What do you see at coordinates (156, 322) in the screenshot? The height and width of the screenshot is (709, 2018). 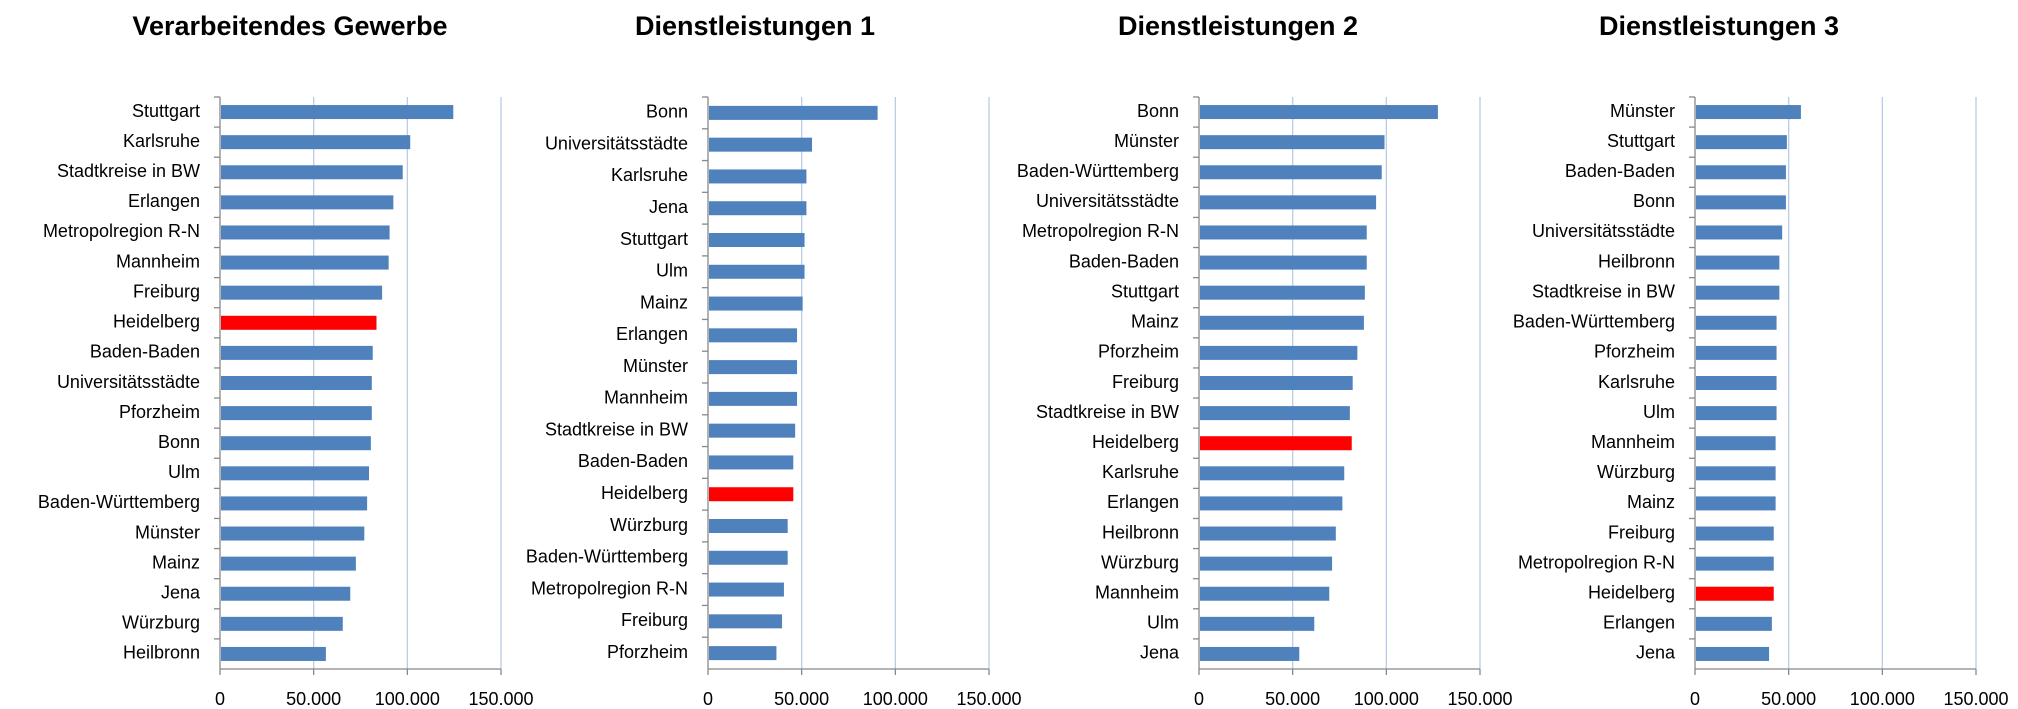 I see `y-tick-label: Heidelberg` at bounding box center [156, 322].